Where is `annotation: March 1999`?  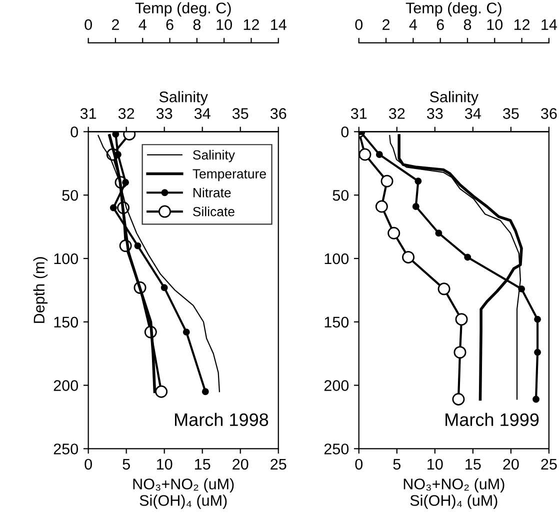 annotation: March 1999 is located at coordinates (492, 419).